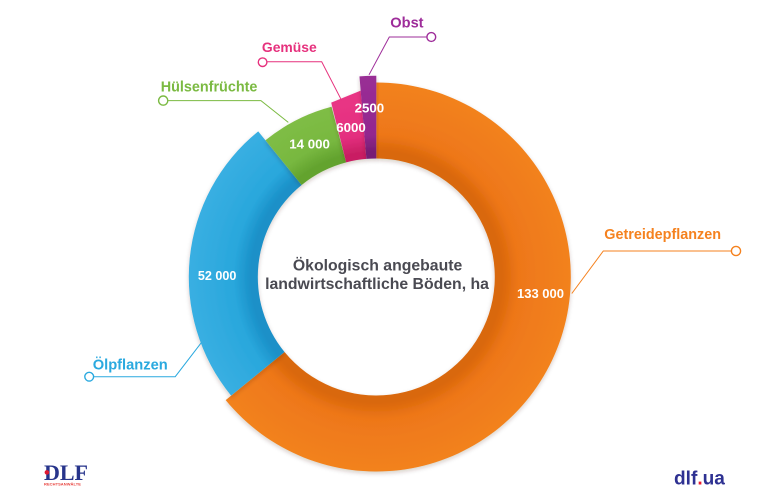 This screenshot has height=489, width=768. I want to click on svg-text: 2500, so click(370, 108).